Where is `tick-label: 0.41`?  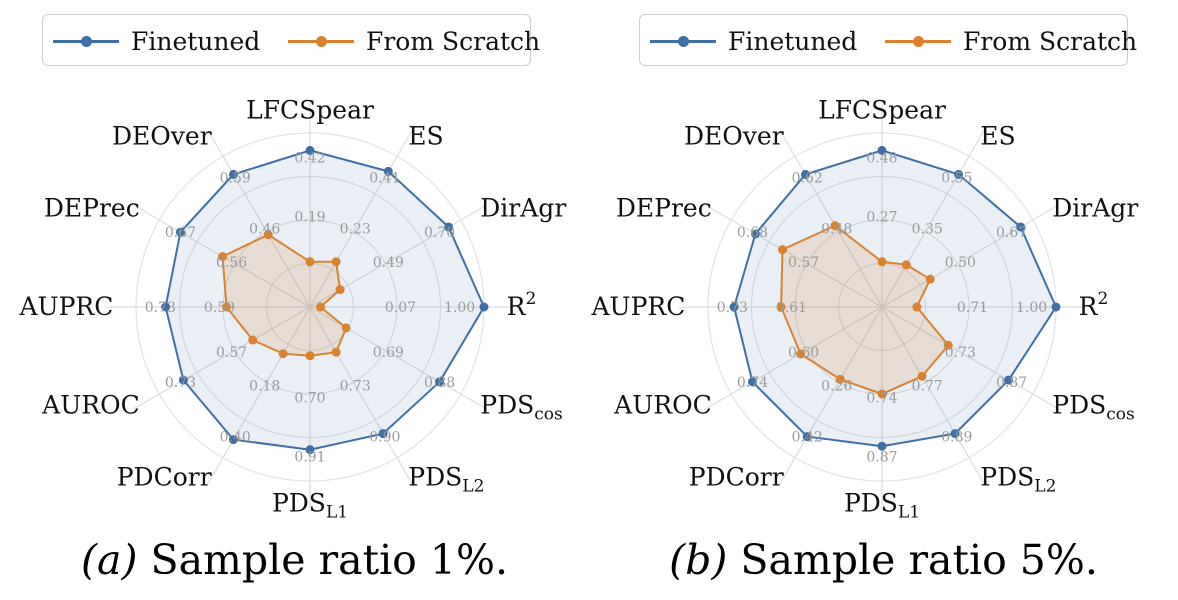
tick-label: 0.41 is located at coordinates (384, 178).